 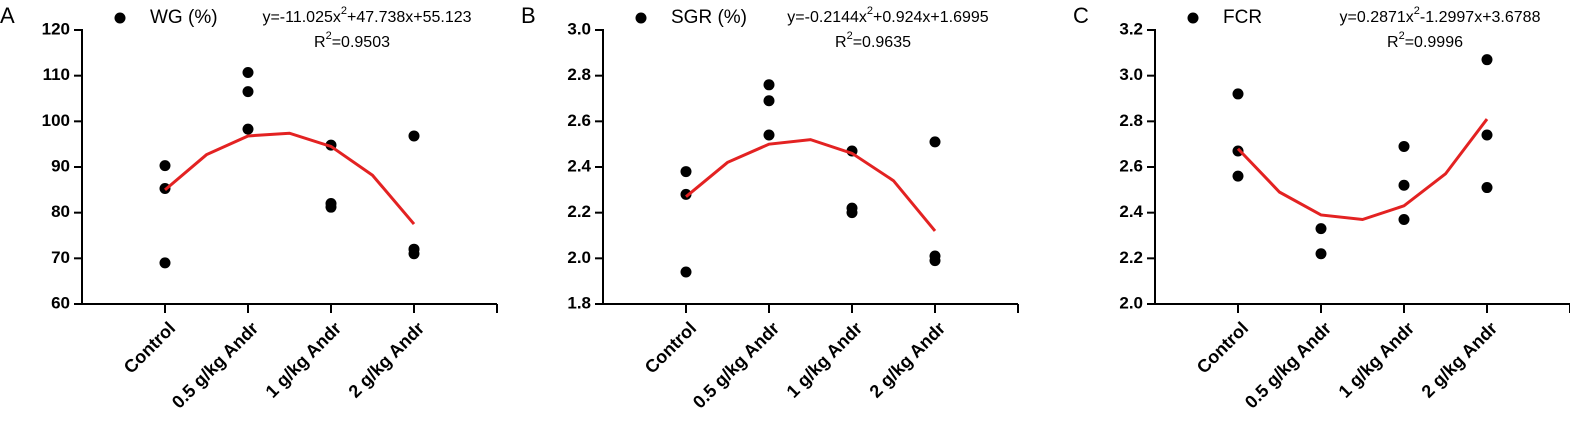 I want to click on y-tick-label: 100, so click(x=56, y=120).